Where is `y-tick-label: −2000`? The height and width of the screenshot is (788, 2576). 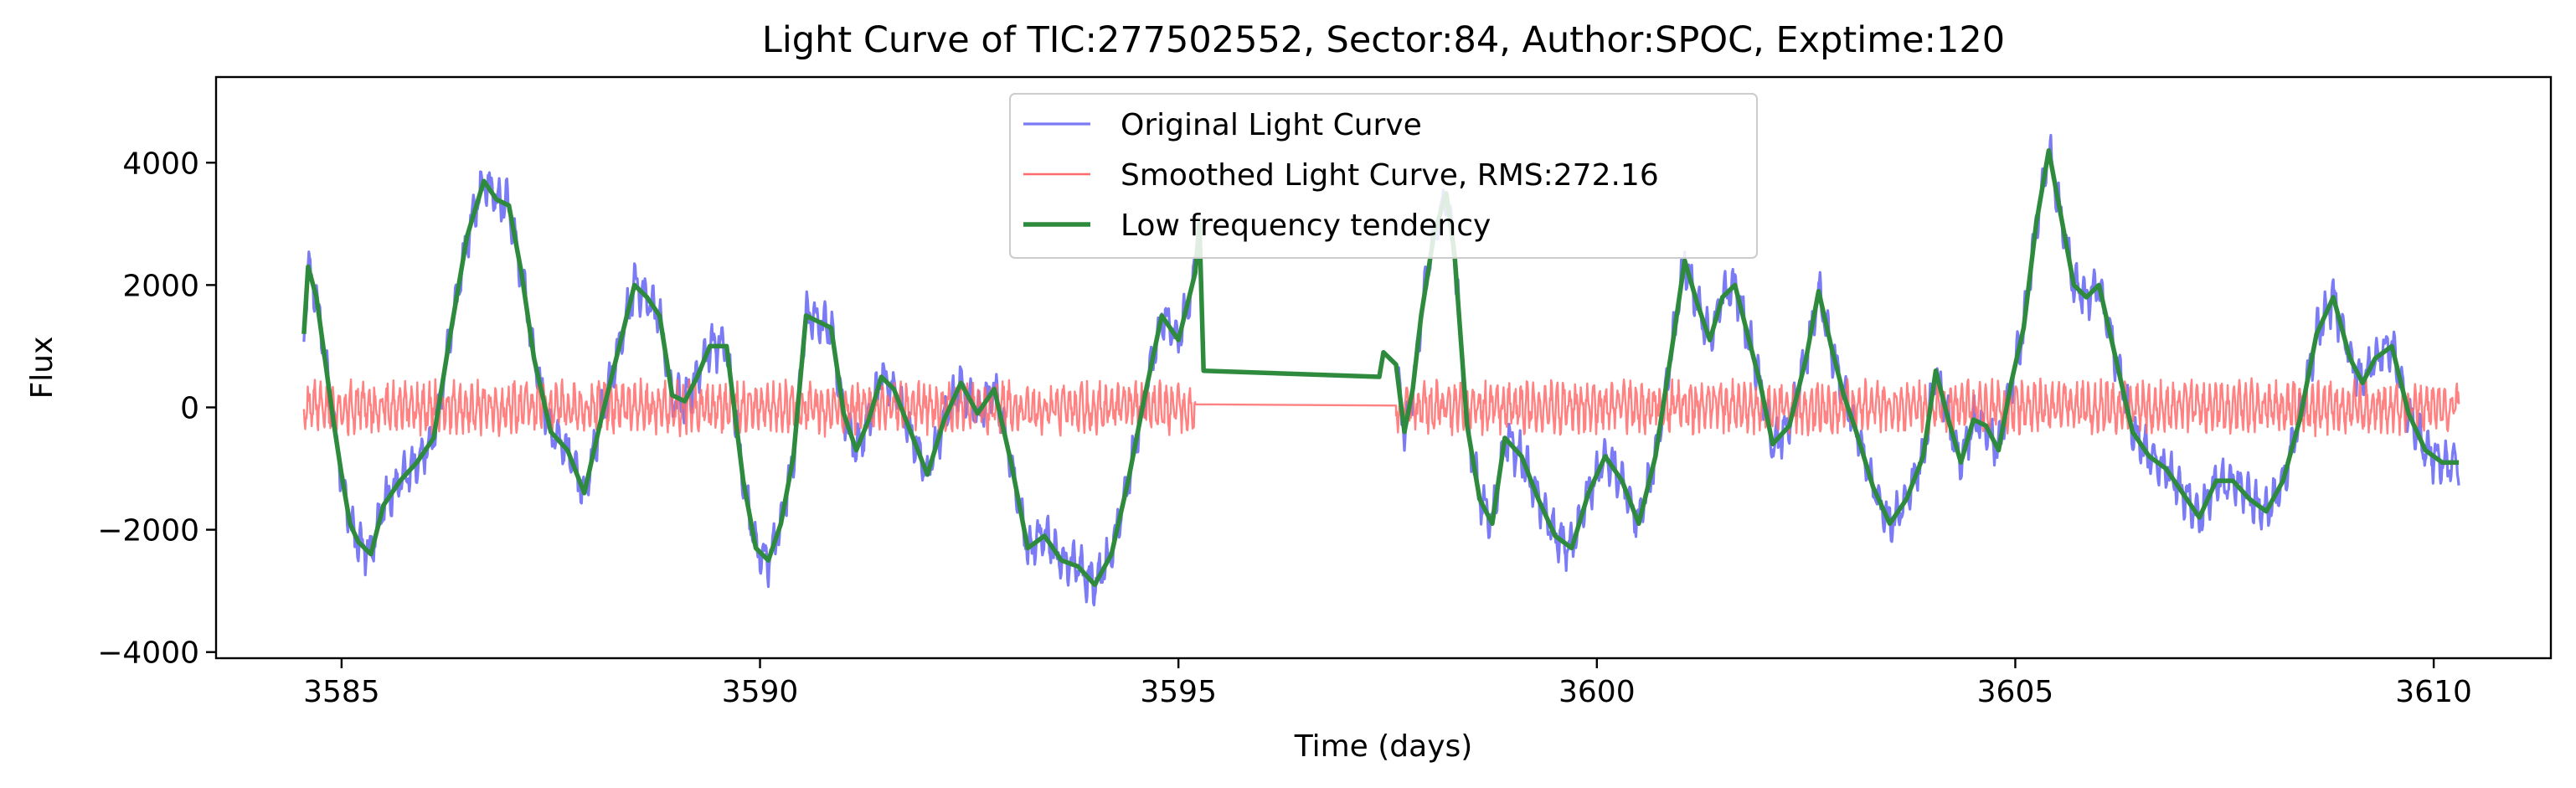
y-tick-label: −2000 is located at coordinates (148, 531).